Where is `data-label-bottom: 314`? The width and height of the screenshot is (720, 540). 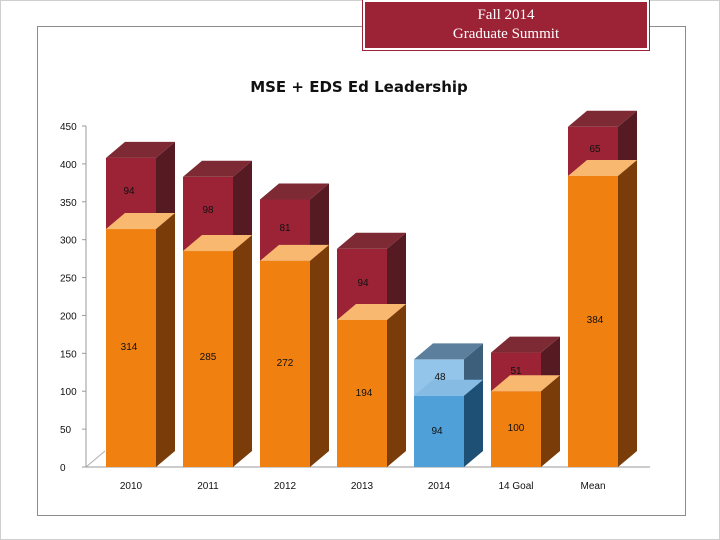
data-label-bottom: 314 is located at coordinates (129, 347).